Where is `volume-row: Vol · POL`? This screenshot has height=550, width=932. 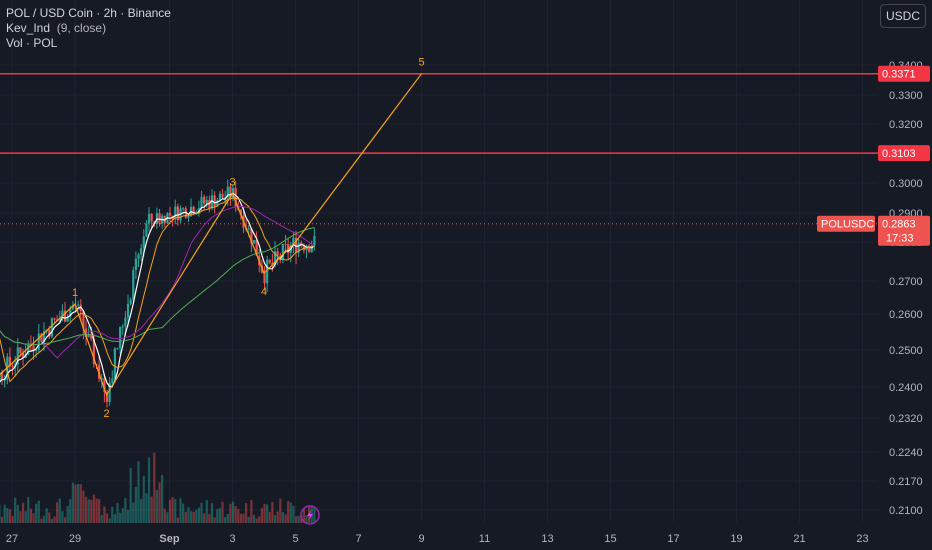 volume-row: Vol · POL is located at coordinates (32, 43).